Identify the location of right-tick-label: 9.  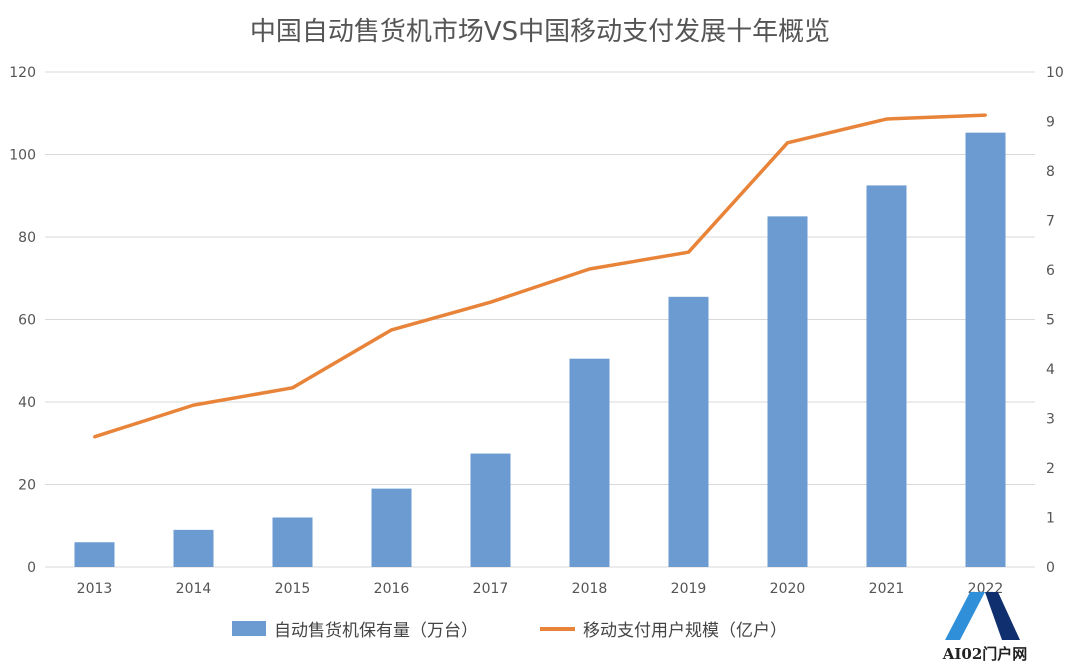
(1050, 123).